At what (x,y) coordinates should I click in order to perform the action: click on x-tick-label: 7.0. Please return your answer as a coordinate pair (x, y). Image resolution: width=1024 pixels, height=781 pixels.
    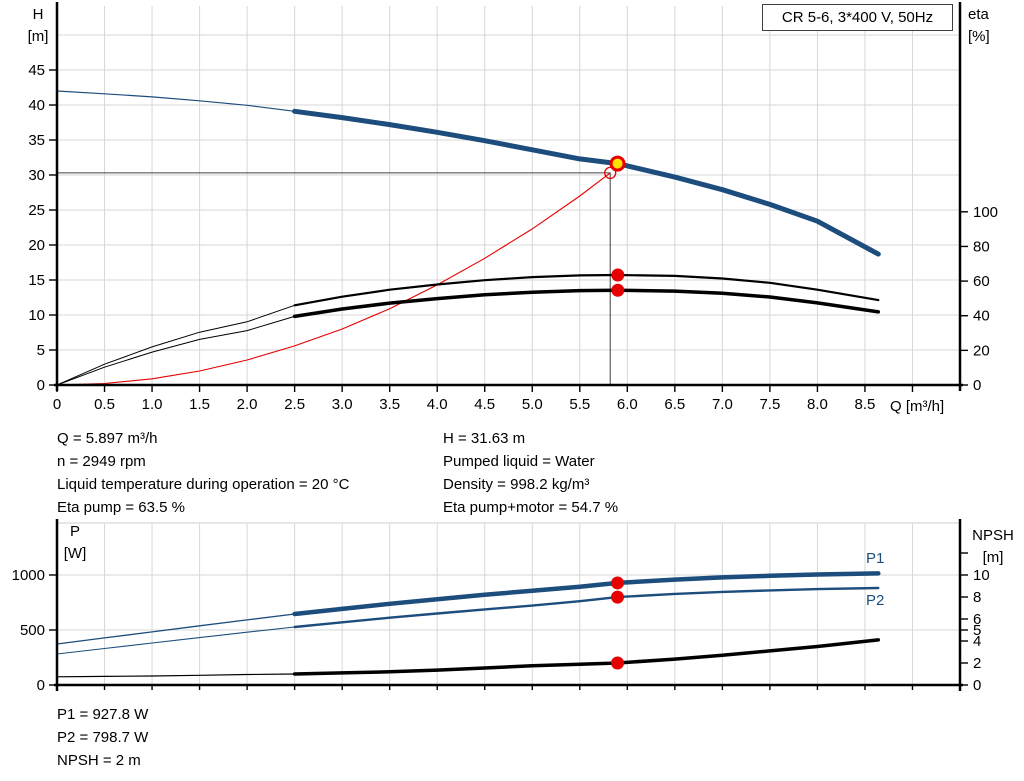
    Looking at the image, I should click on (722, 404).